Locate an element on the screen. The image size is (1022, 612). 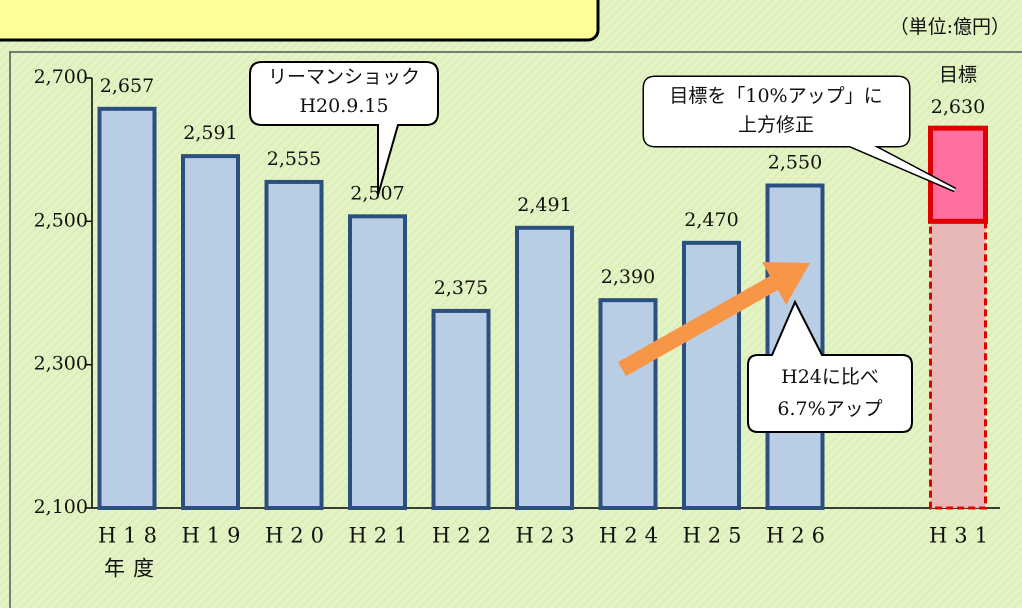
x-tick-label: H31 is located at coordinates (962, 536).